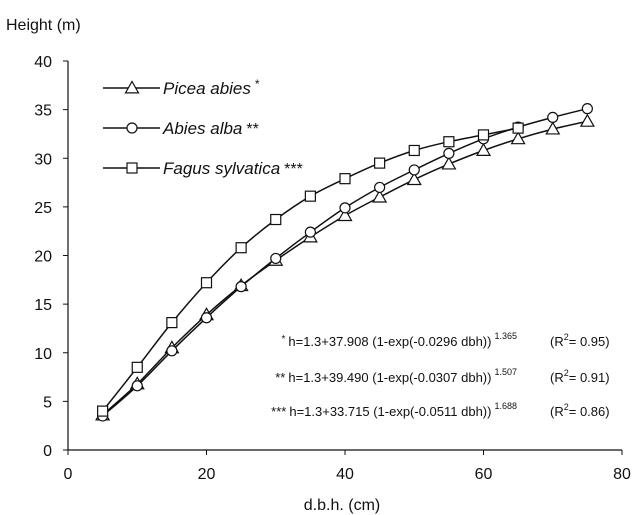 The height and width of the screenshot is (515, 633). What do you see at coordinates (132, 128) in the screenshot?
I see `legend-marker-circle` at bounding box center [132, 128].